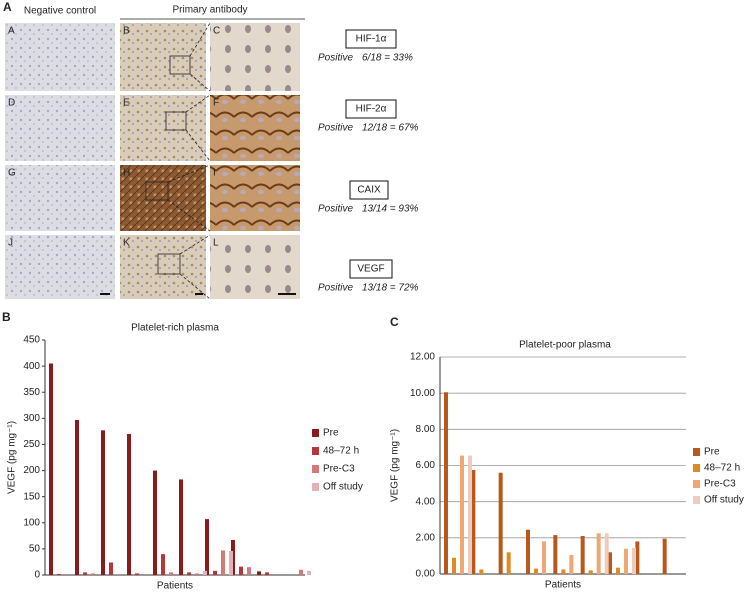 This screenshot has width=745, height=592. I want to click on result: 13/18 = 72%, so click(390, 288).